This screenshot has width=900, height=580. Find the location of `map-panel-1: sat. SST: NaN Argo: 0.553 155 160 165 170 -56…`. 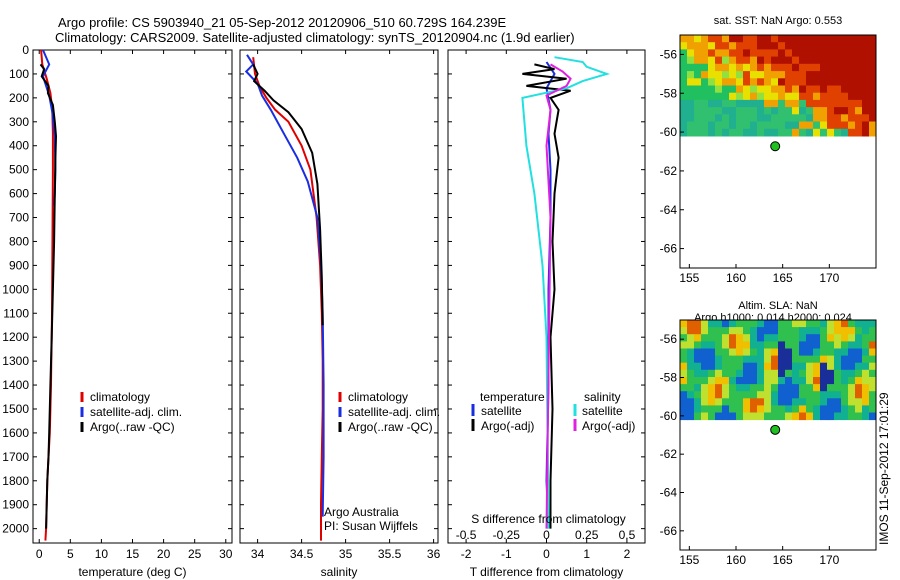

map-panel-1: sat. SST: NaN Argo: 0.553 155 160 165 170 -56… is located at coordinates (768, 150).